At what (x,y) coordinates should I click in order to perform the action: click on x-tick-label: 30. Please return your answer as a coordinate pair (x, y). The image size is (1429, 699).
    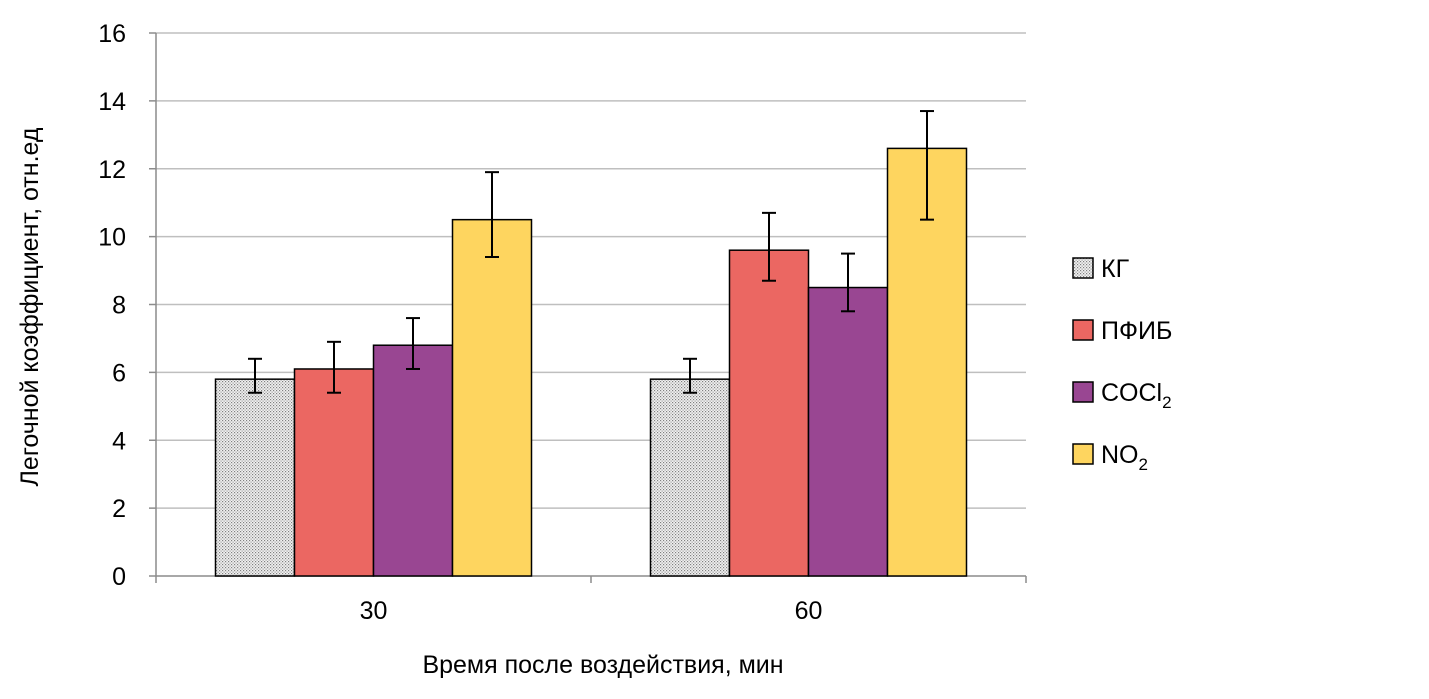
    Looking at the image, I should click on (374, 611).